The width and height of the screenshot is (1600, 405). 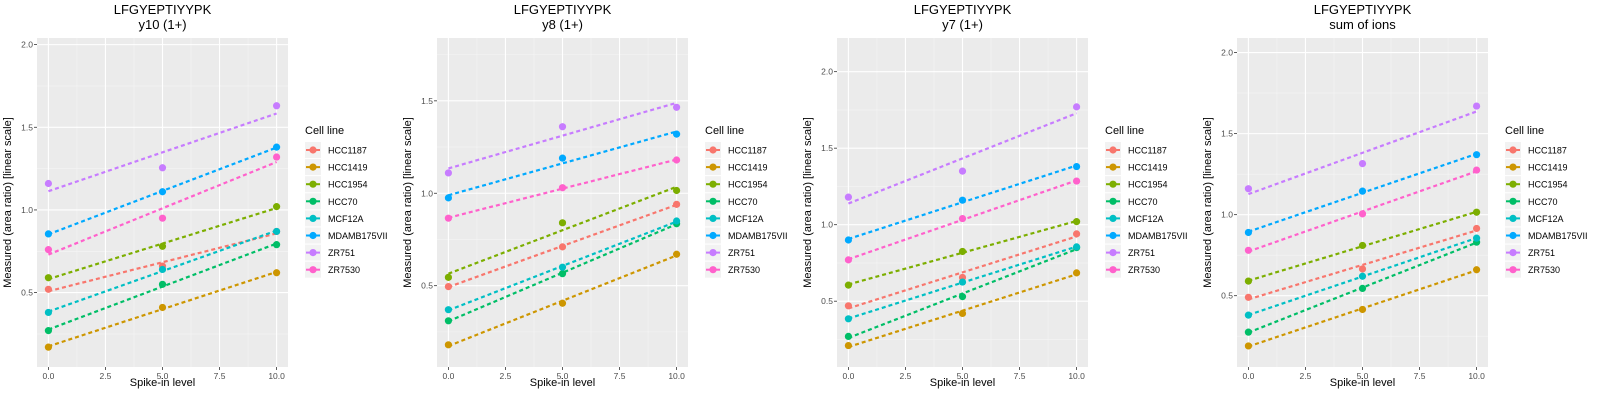 I want to click on trend-line-zr7530, so click(x=162, y=208).